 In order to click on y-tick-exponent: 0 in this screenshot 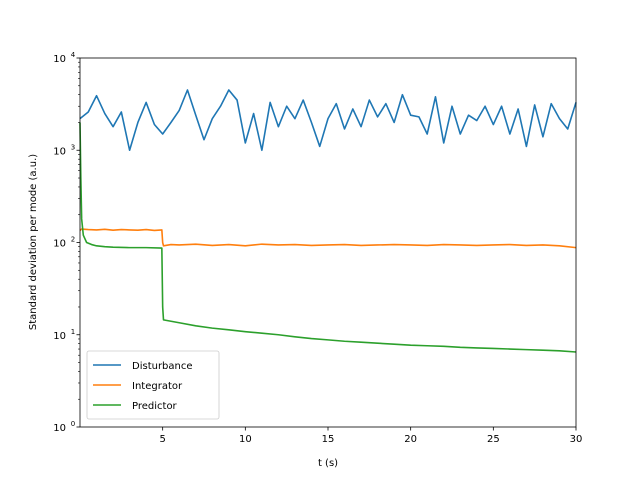, I will do `click(73, 424)`.